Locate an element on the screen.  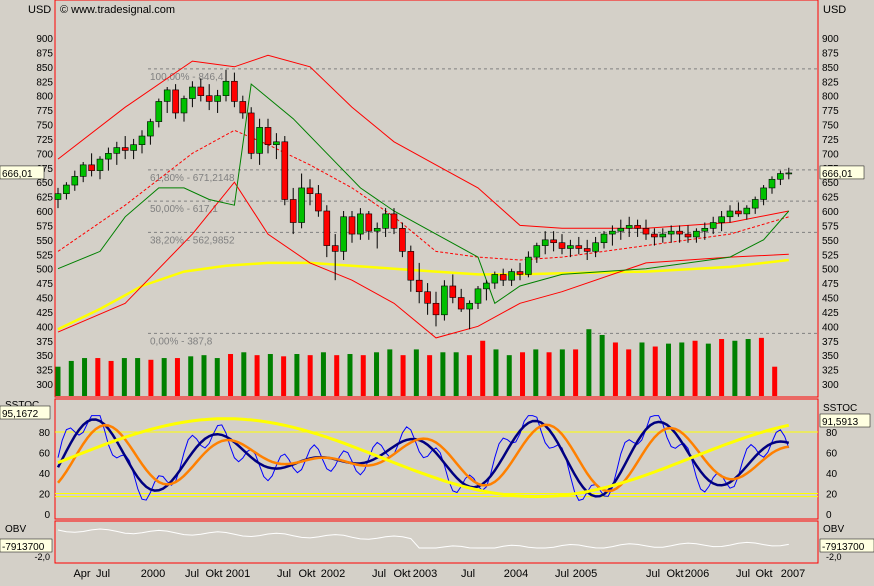
price-ytick-left: 375 is located at coordinates (44, 342).